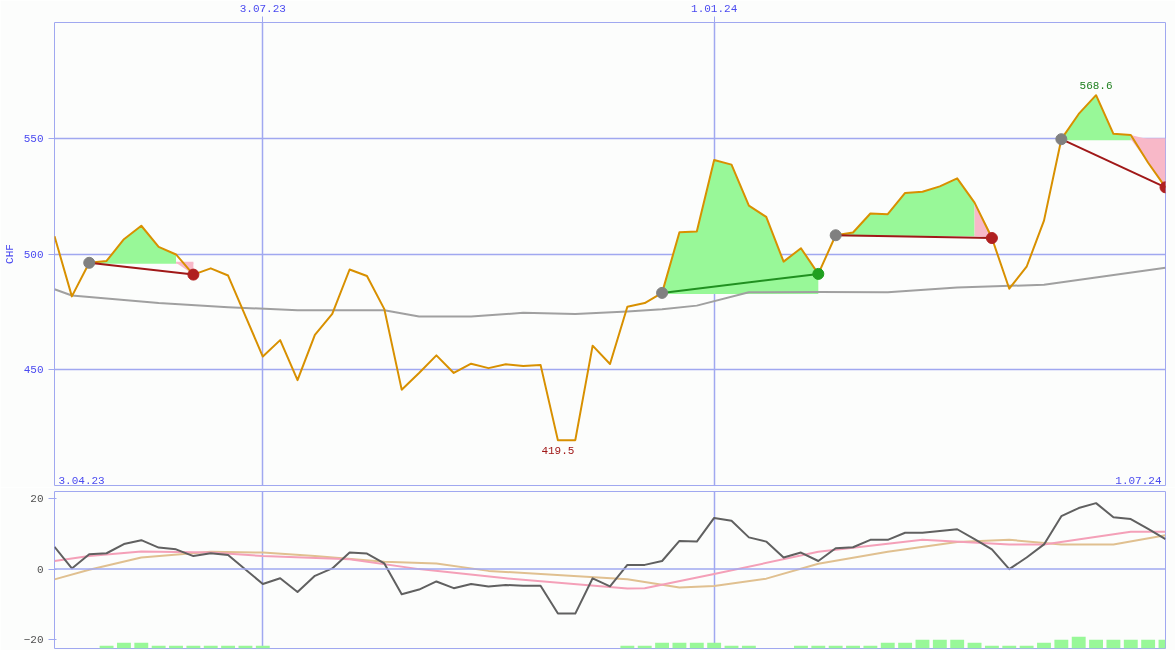  Describe the element at coordinates (81, 480) in the screenshot. I see `annotation: 3.04.23` at that location.